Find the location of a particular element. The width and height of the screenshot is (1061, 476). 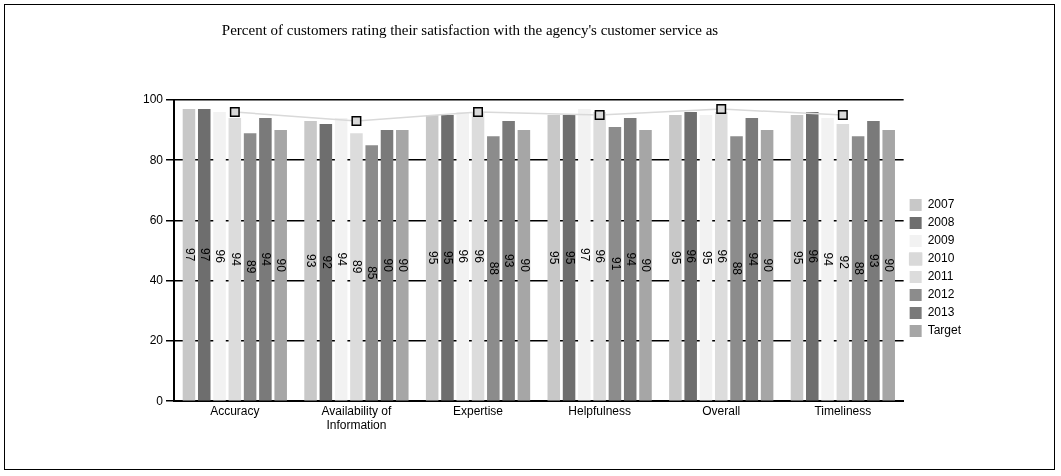

x-tick-label: Expertise is located at coordinates (478, 410).